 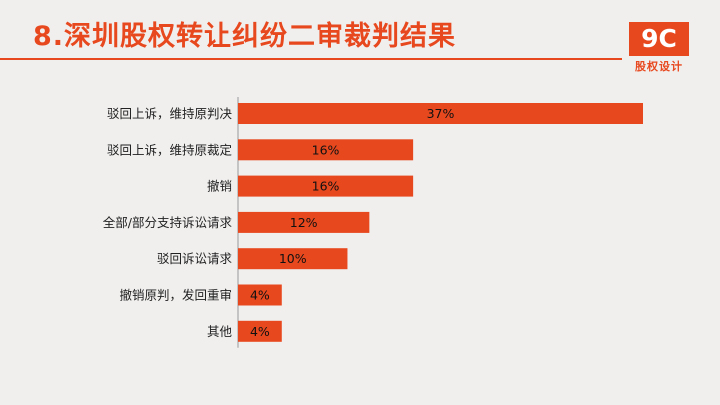 What do you see at coordinates (659, 39) in the screenshot?
I see `logo-mark: 9C` at bounding box center [659, 39].